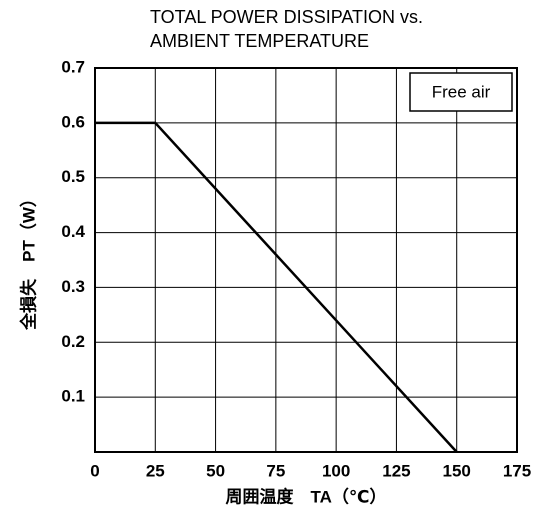 This screenshot has width=533, height=525. Describe the element at coordinates (73, 66) in the screenshot. I see `y-tick-label: 0.7` at that location.